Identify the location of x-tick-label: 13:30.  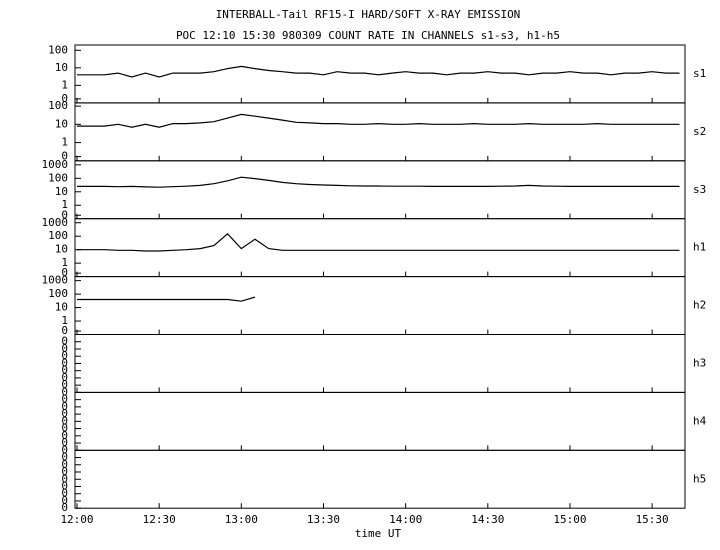
(323, 519).